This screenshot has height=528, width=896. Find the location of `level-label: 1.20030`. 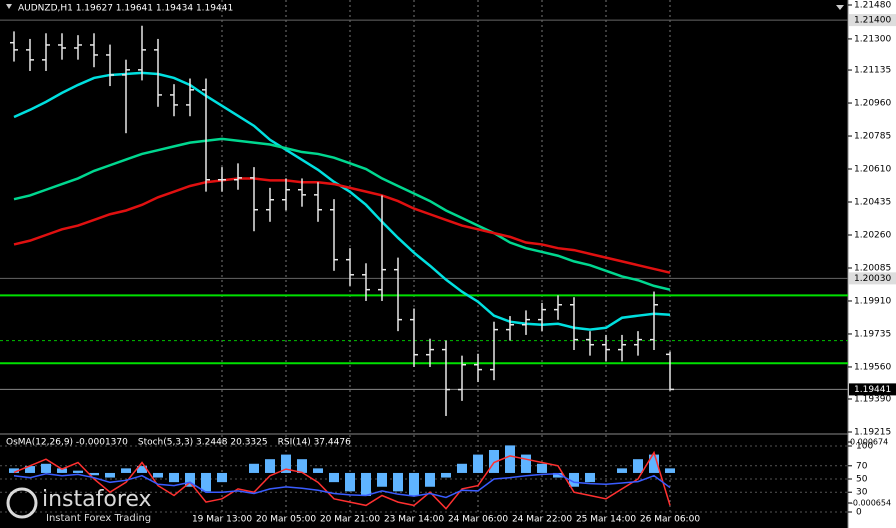

level-label: 1.20030 is located at coordinates (872, 279).